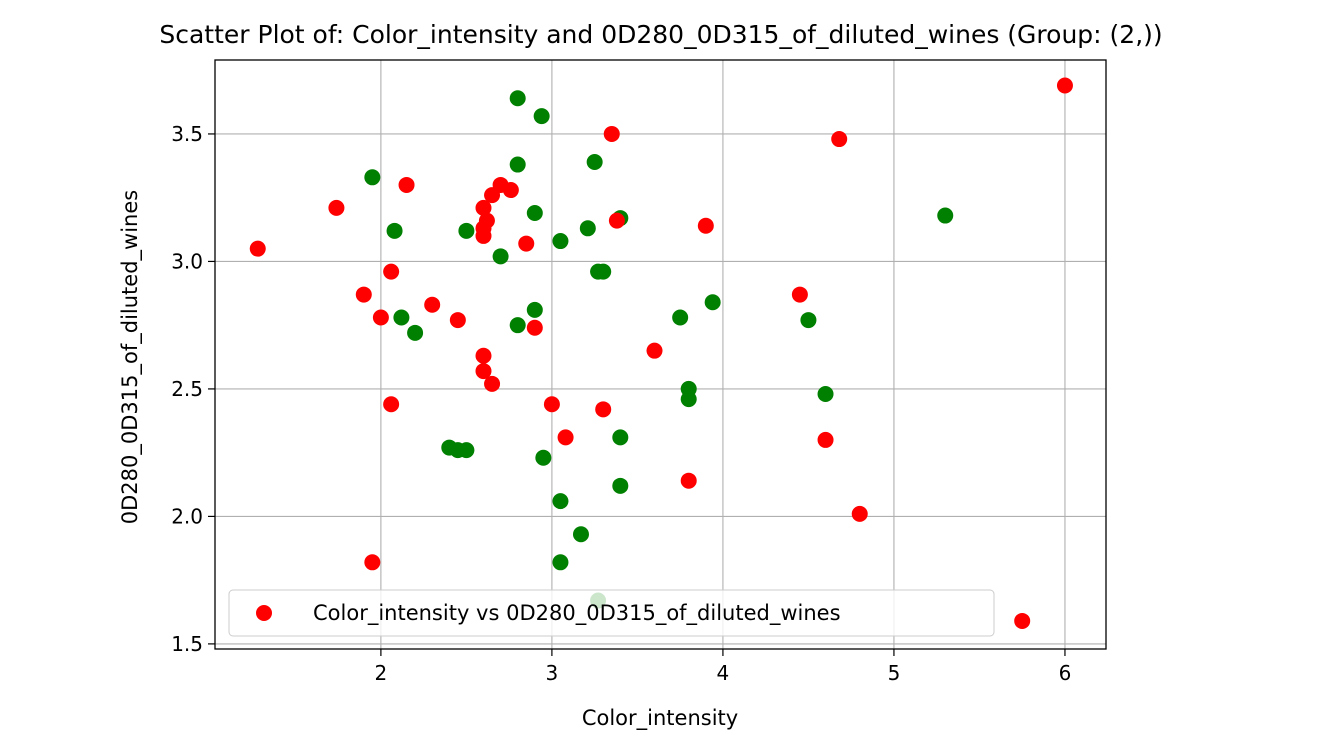 This screenshot has height=751, width=1322. What do you see at coordinates (381, 673) in the screenshot?
I see `x-tick-label: 2` at bounding box center [381, 673].